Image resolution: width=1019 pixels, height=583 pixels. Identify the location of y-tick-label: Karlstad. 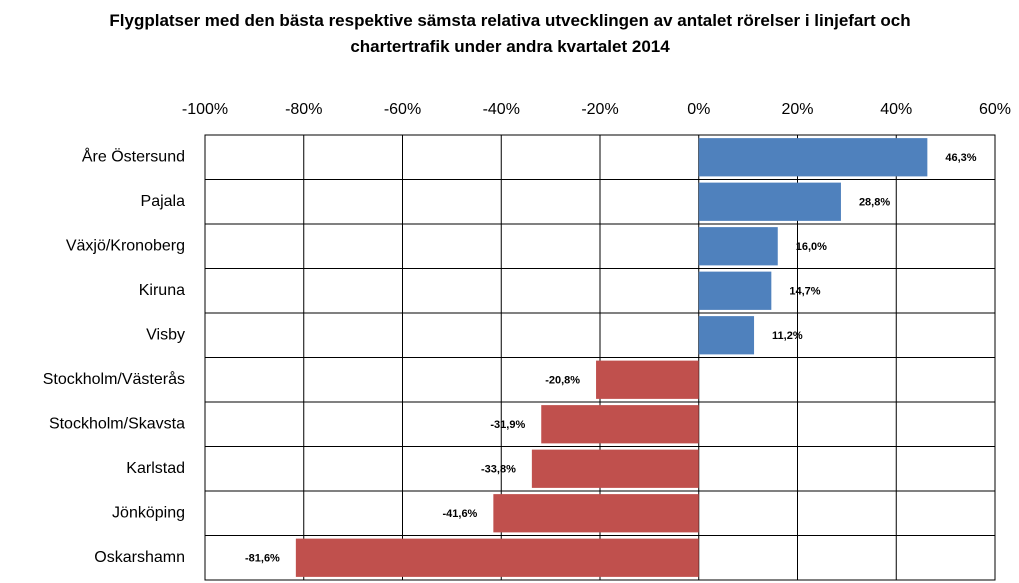
(155, 468).